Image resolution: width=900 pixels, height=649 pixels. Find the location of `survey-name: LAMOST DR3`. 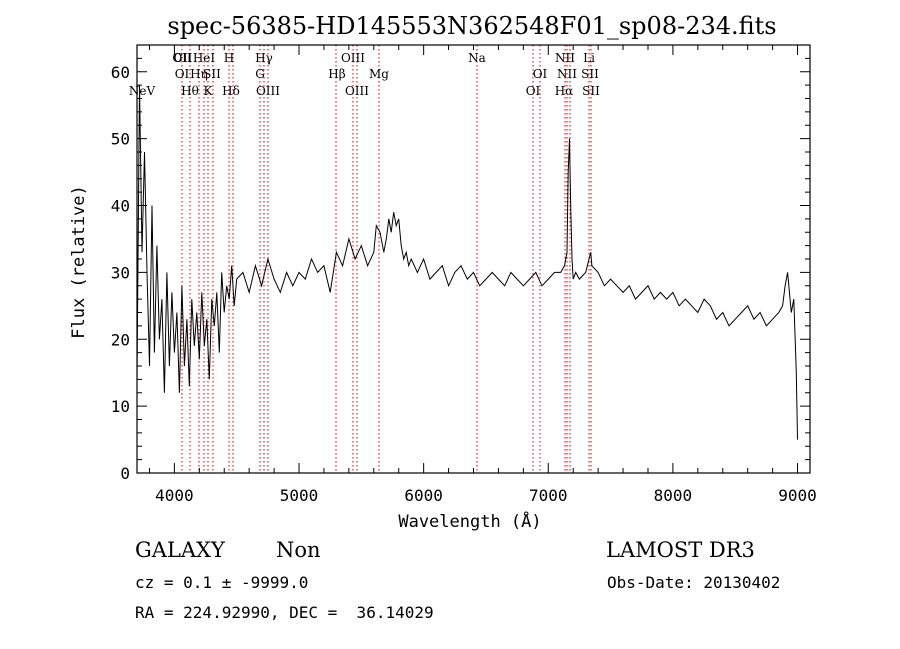

survey-name: LAMOST DR3 is located at coordinates (680, 550).